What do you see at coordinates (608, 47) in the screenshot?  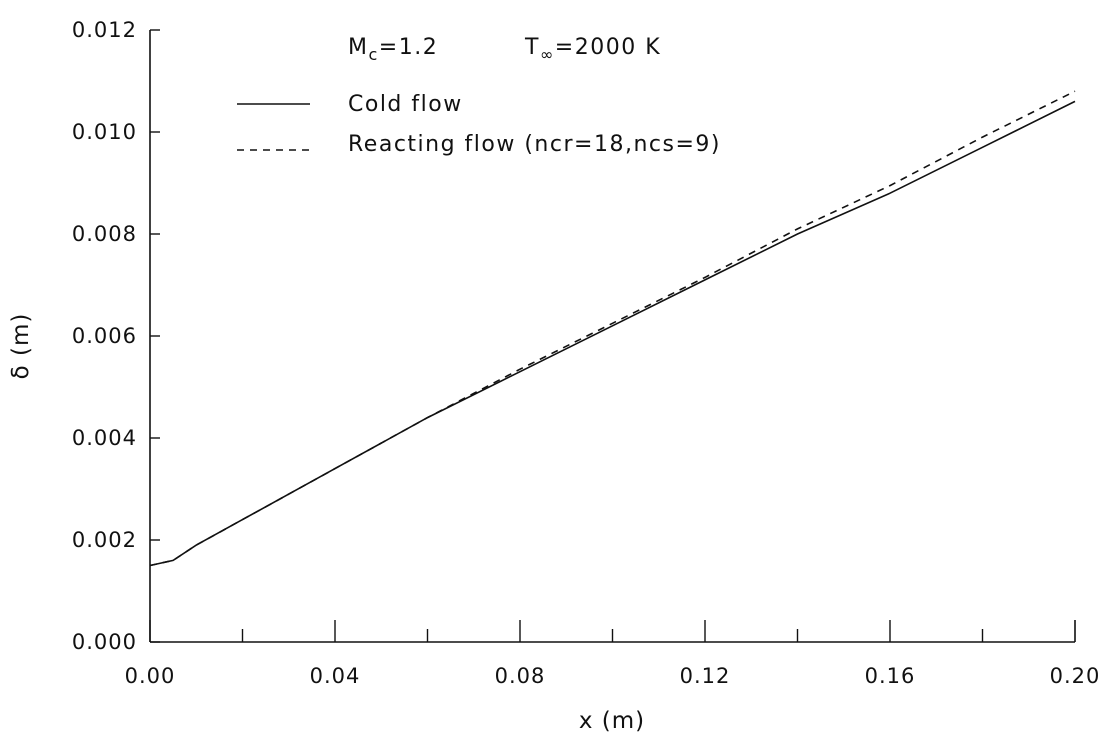 I see `temperature-value: =2000 K` at bounding box center [608, 47].